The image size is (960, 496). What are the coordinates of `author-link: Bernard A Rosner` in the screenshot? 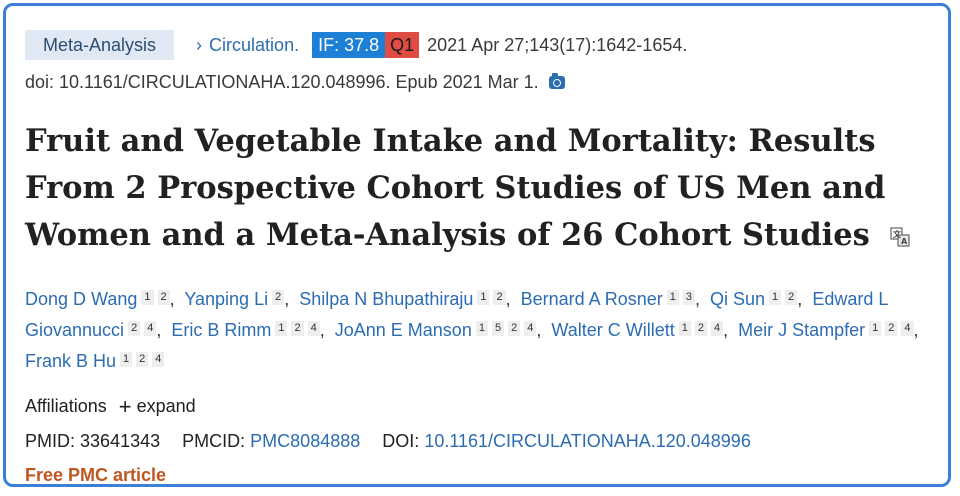 It's located at (591, 299).